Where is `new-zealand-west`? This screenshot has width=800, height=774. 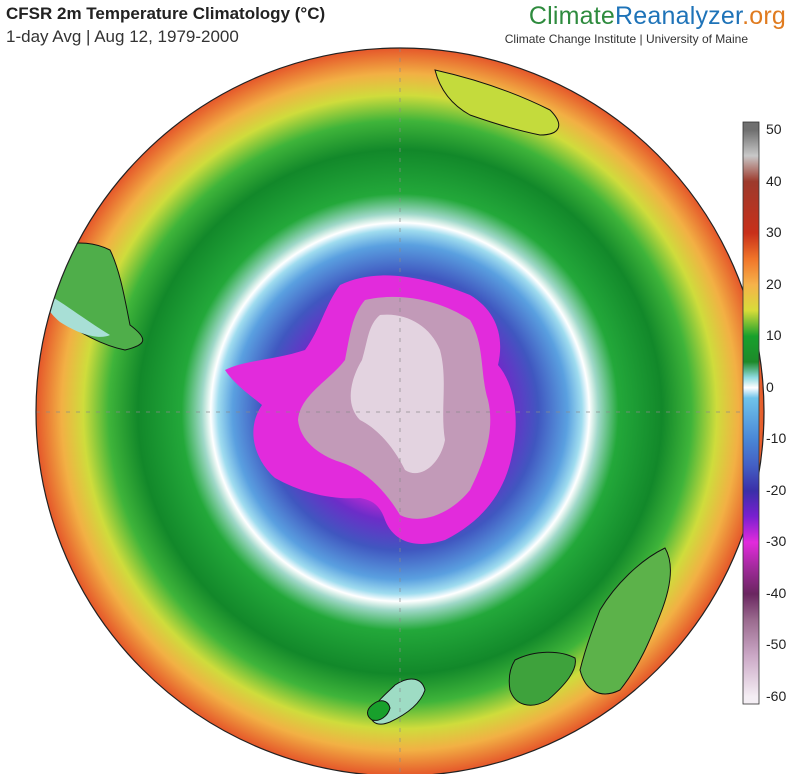 new-zealand-west is located at coordinates (379, 710).